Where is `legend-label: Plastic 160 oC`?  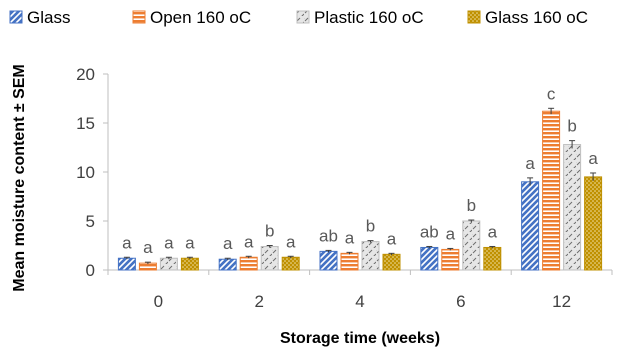 legend-label: Plastic 160 oC is located at coordinates (369, 17).